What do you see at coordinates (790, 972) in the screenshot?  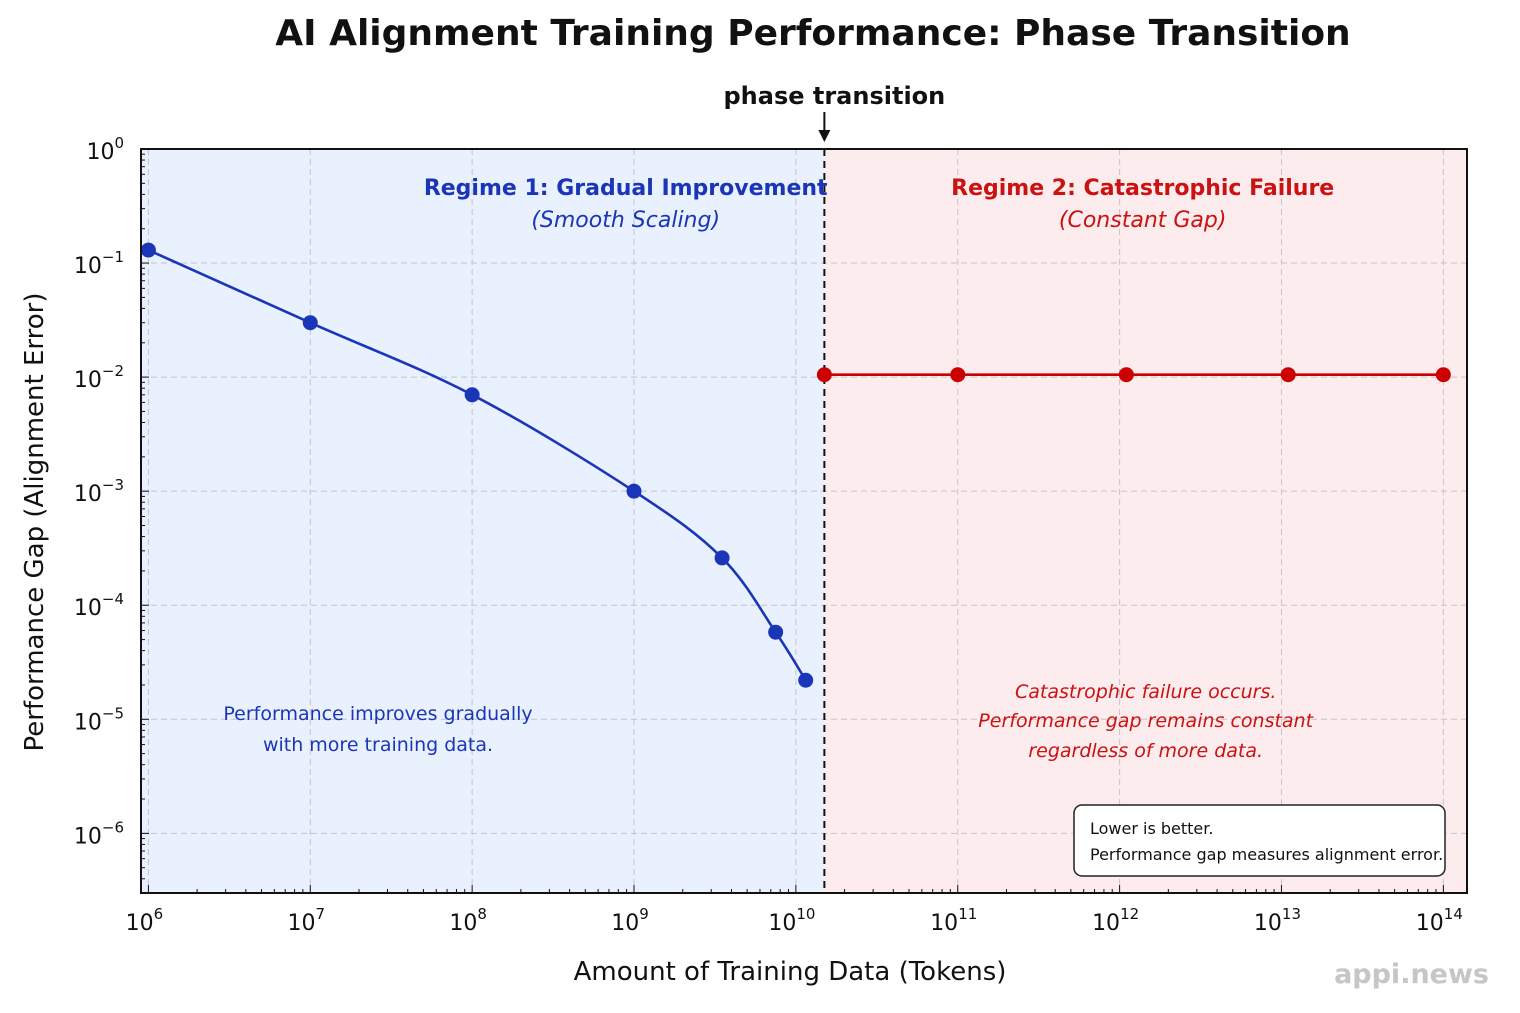 I see `x-axis-label: Amount of Training Data (Tokens)` at bounding box center [790, 972].